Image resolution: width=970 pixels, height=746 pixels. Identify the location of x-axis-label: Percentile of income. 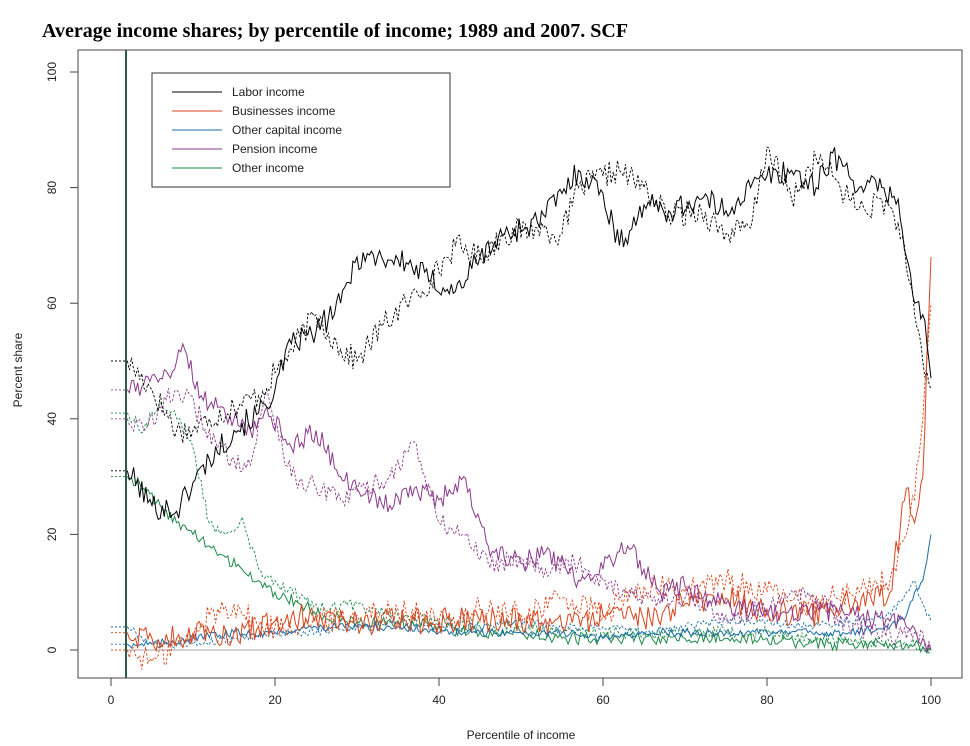
(521, 735).